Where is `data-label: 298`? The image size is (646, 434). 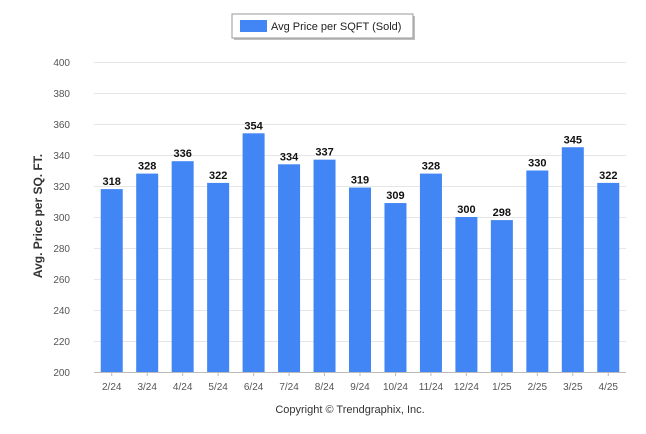 data-label: 298 is located at coordinates (502, 213).